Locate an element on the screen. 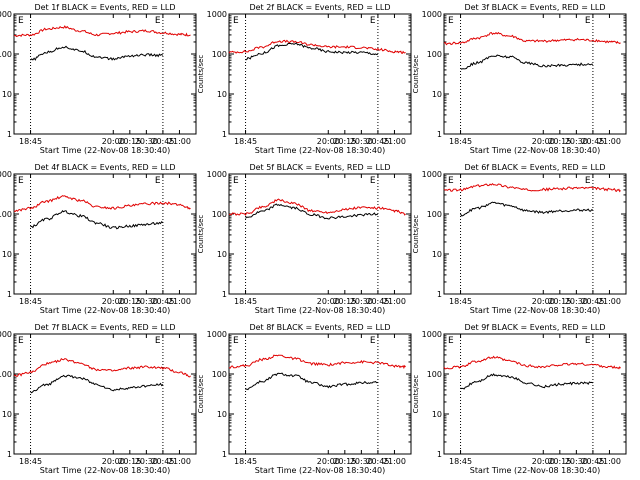 The image size is (640, 480). plot-title: Det 8f BLACK = Events, RED = LLD is located at coordinates (319, 327).